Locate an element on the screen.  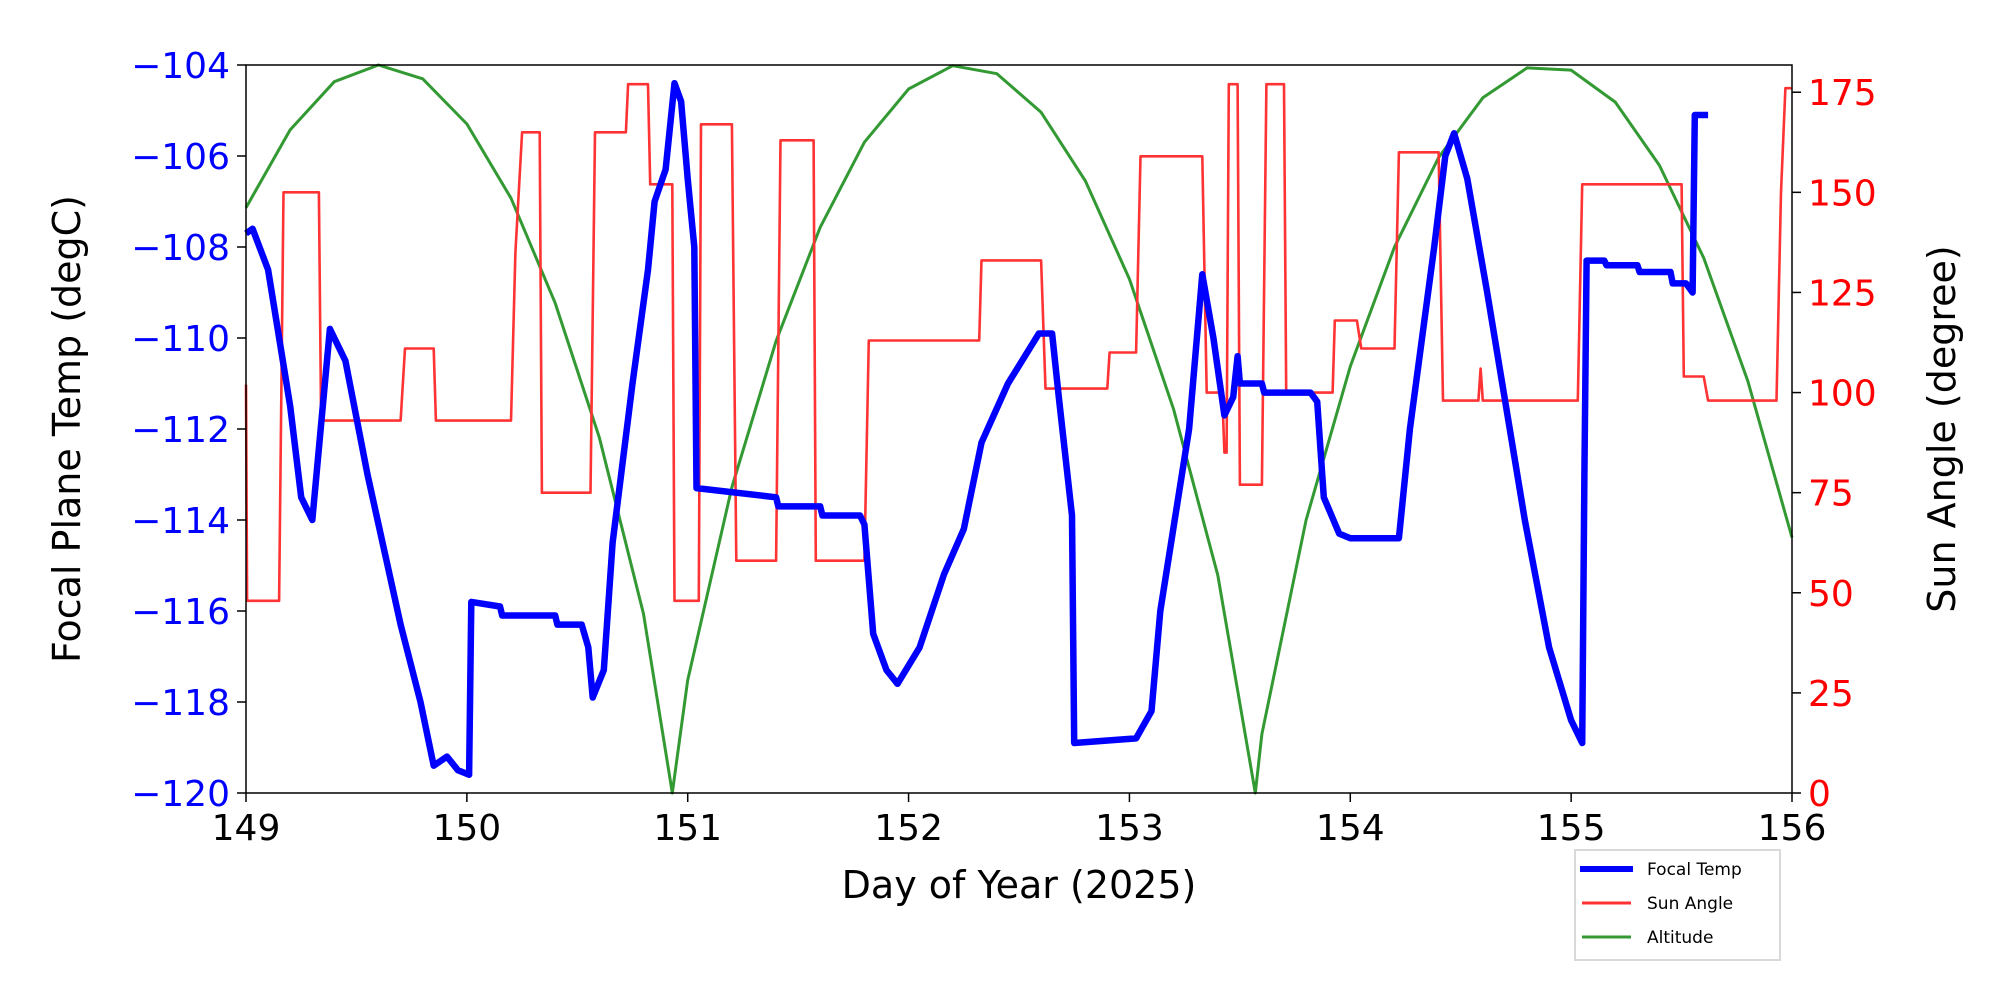
y-left-tick-label: −118 is located at coordinates (180, 703).